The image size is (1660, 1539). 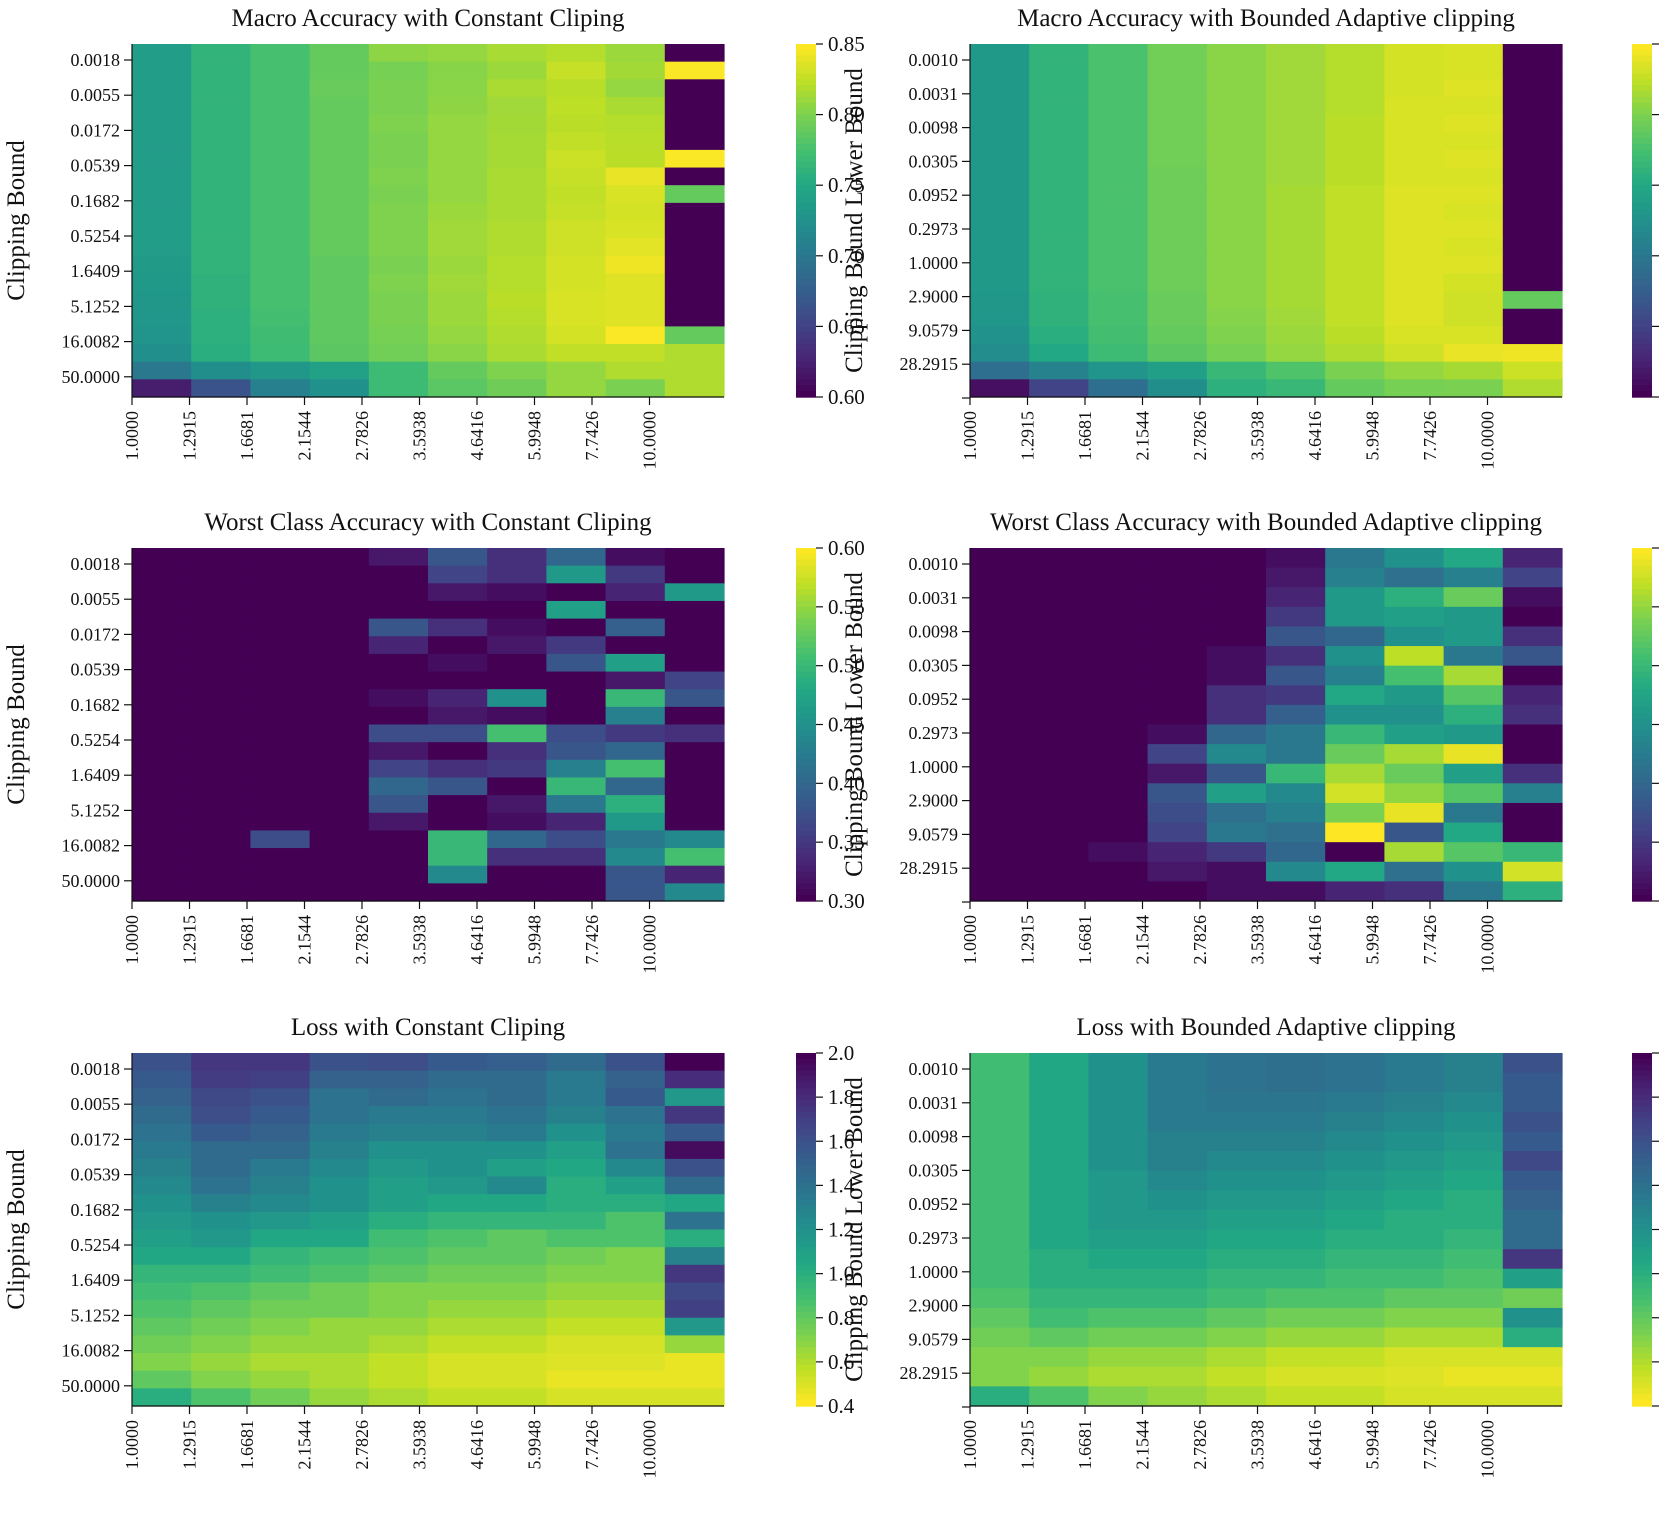 I want to click on y-tick-label: 0.0031, so click(x=934, y=94).